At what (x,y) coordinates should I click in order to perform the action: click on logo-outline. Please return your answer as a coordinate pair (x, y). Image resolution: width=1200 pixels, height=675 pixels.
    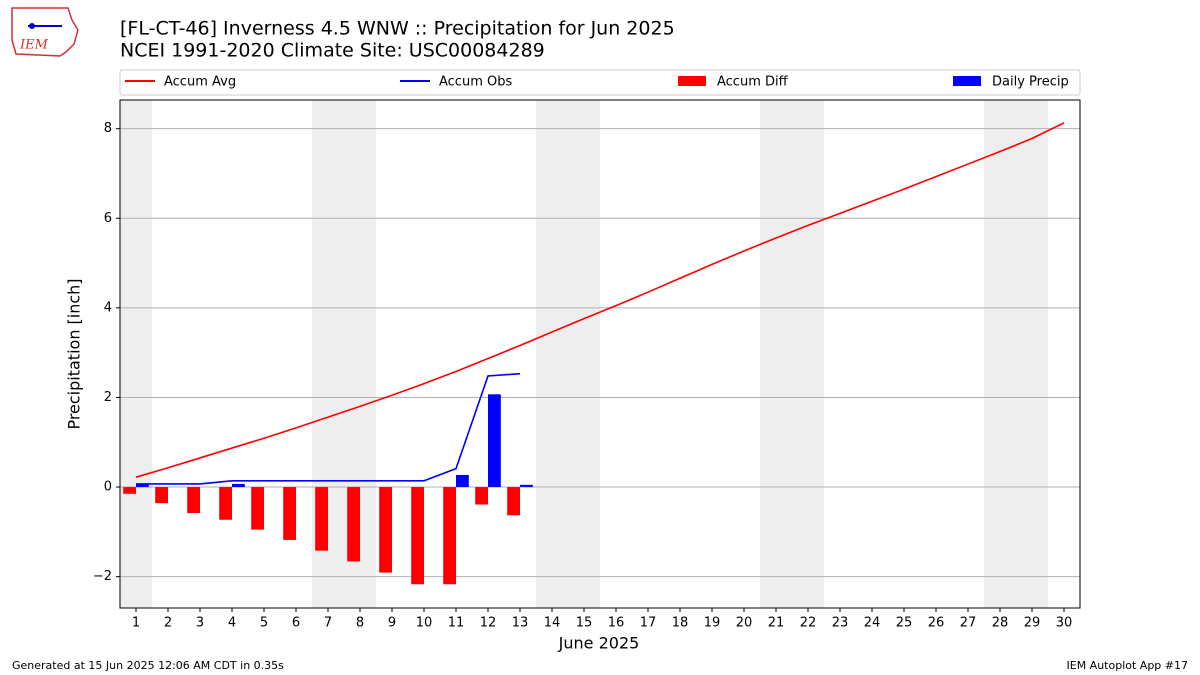
    Looking at the image, I should click on (45, 32).